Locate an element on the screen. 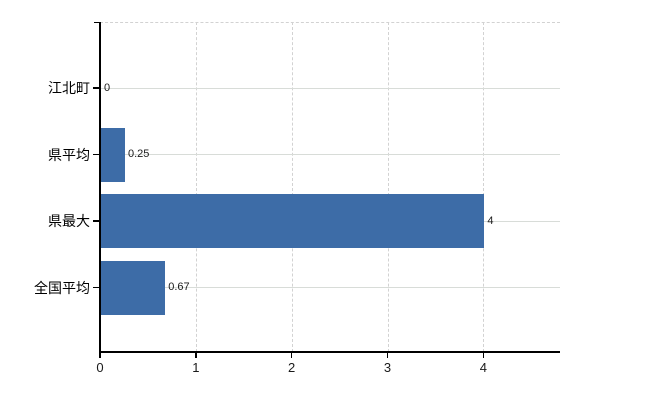 The image size is (650, 400). category-label: 県最大 is located at coordinates (69, 221).